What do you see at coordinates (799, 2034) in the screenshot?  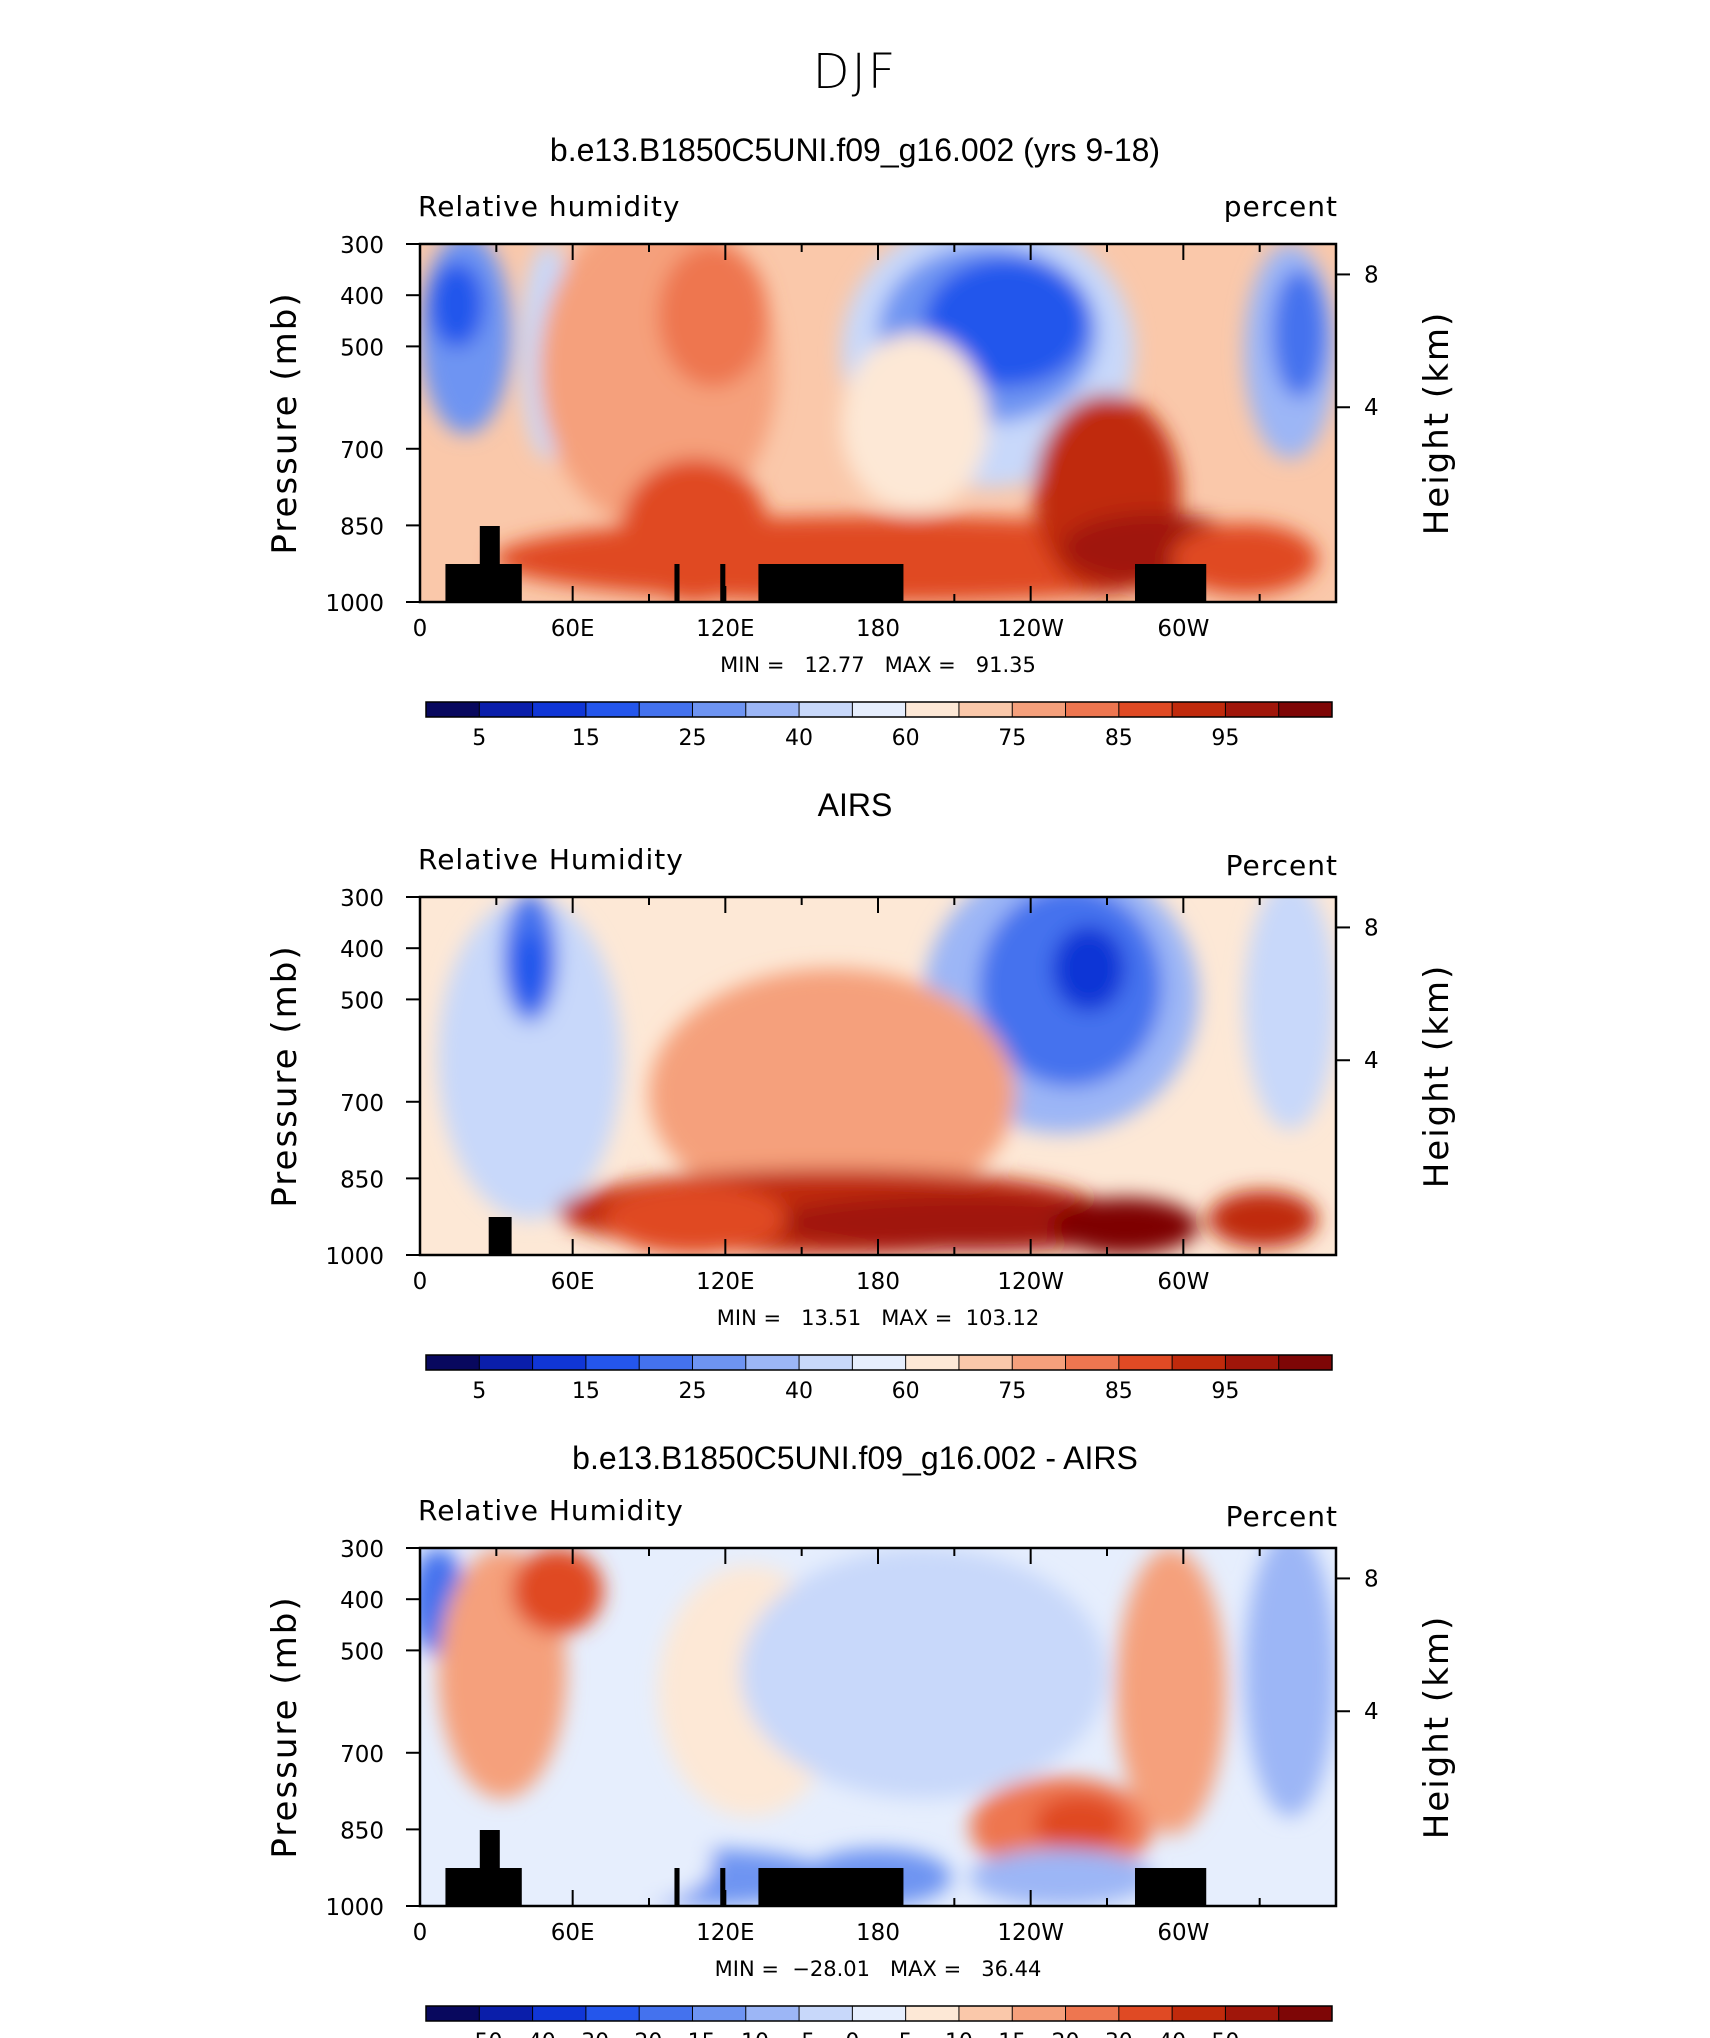 I see `colorbar-label: −5` at bounding box center [799, 2034].